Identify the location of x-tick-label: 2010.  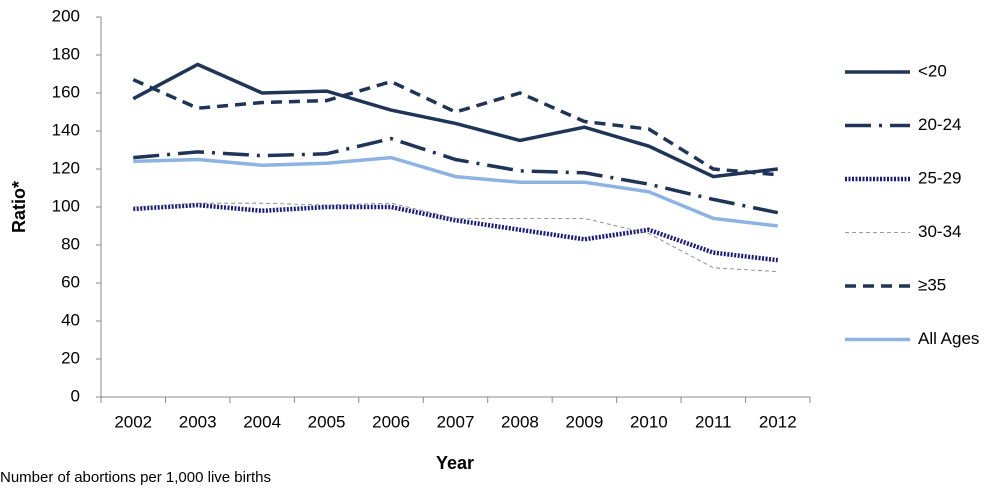
(649, 421).